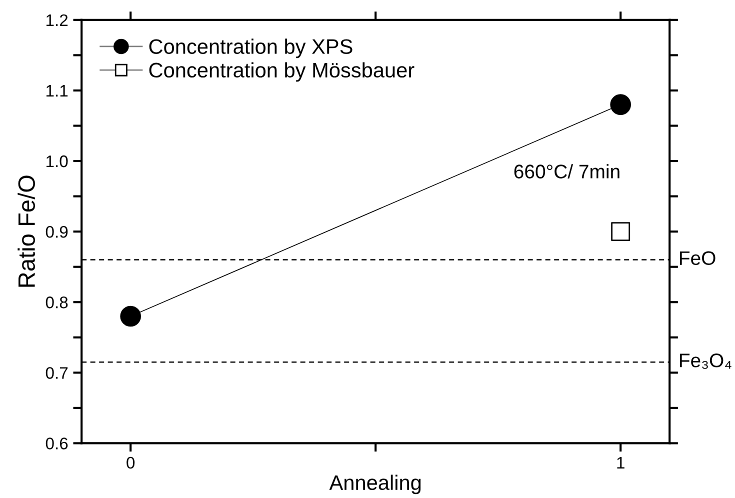 This screenshot has width=735, height=498. Describe the element at coordinates (620, 462) in the screenshot. I see `x-tick-label: 1` at that location.